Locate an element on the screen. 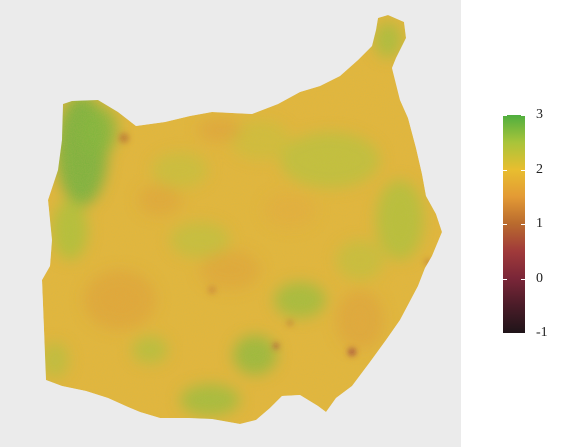 The height and width of the screenshot is (447, 577). legend-tick-label: 3 is located at coordinates (539, 114).